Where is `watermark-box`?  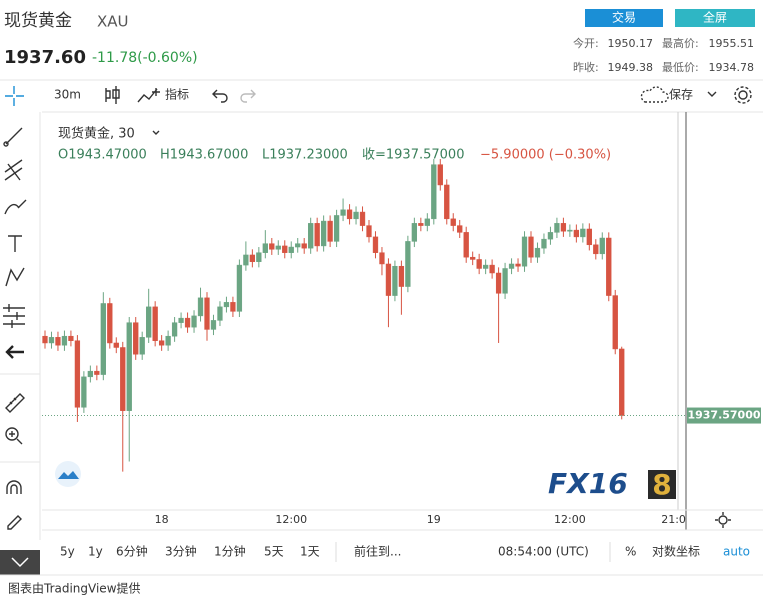 watermark-box is located at coordinates (662, 484).